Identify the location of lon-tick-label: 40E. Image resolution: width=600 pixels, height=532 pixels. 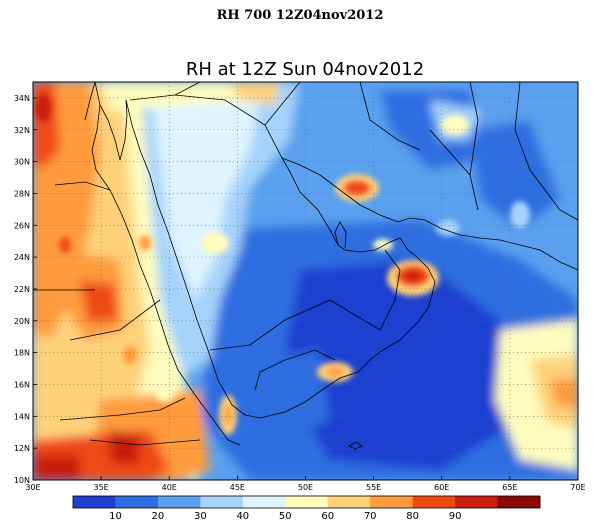
(169, 487).